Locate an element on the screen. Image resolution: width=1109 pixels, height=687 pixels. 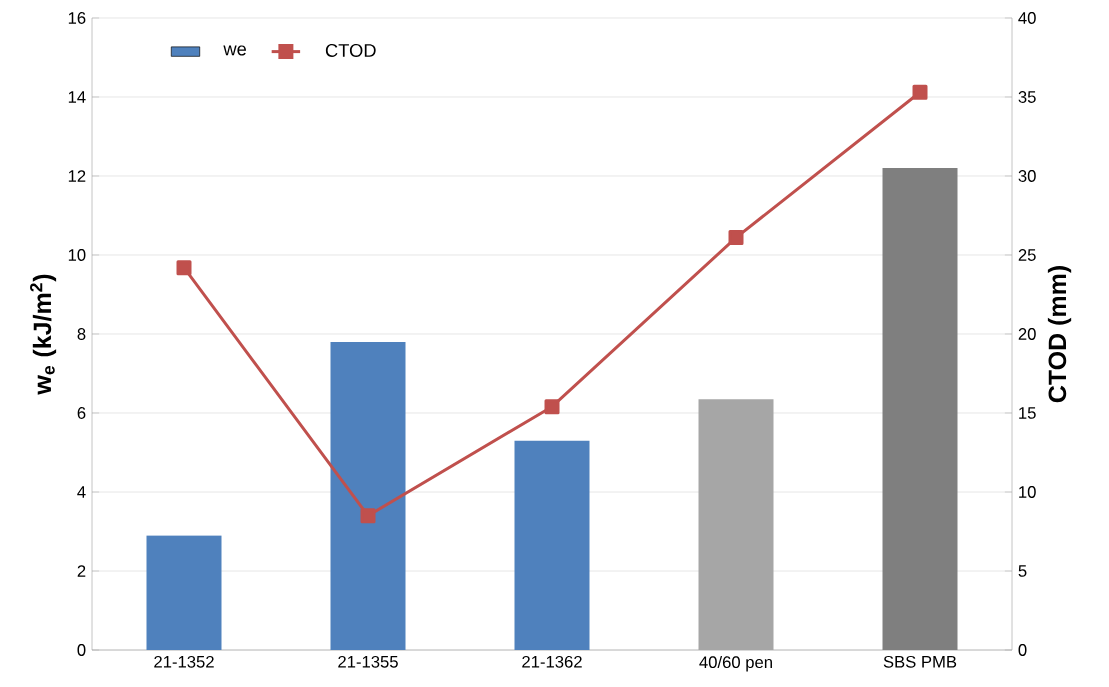
y-tick-label: 12 is located at coordinates (77, 176).